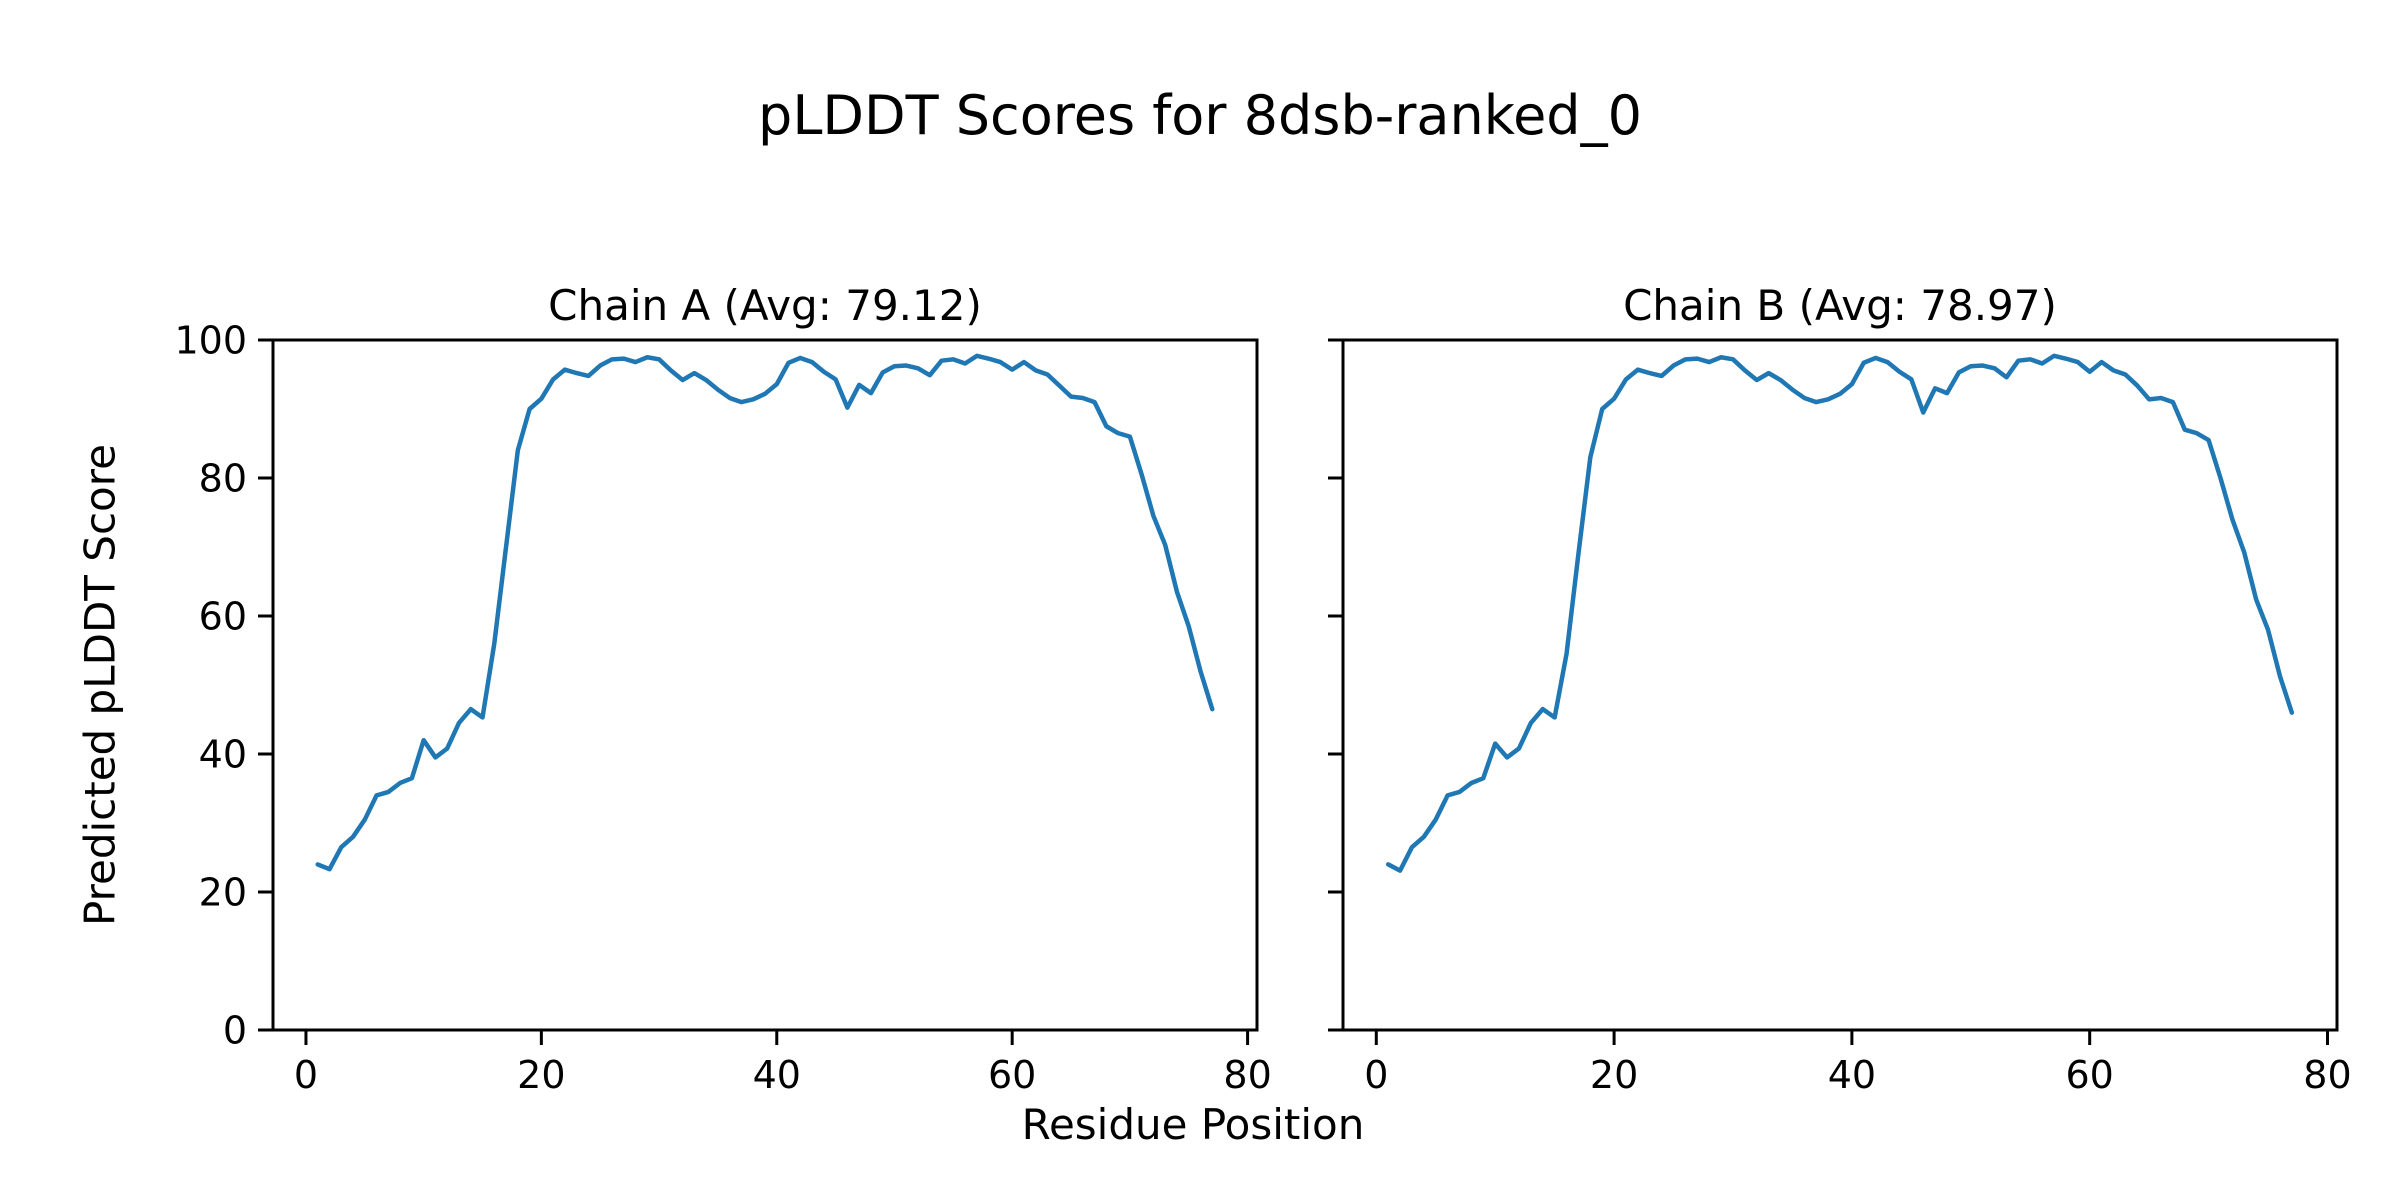 Image resolution: width=2400 pixels, height=1200 pixels. I want to click on y-tick-label: 100, so click(210, 340).